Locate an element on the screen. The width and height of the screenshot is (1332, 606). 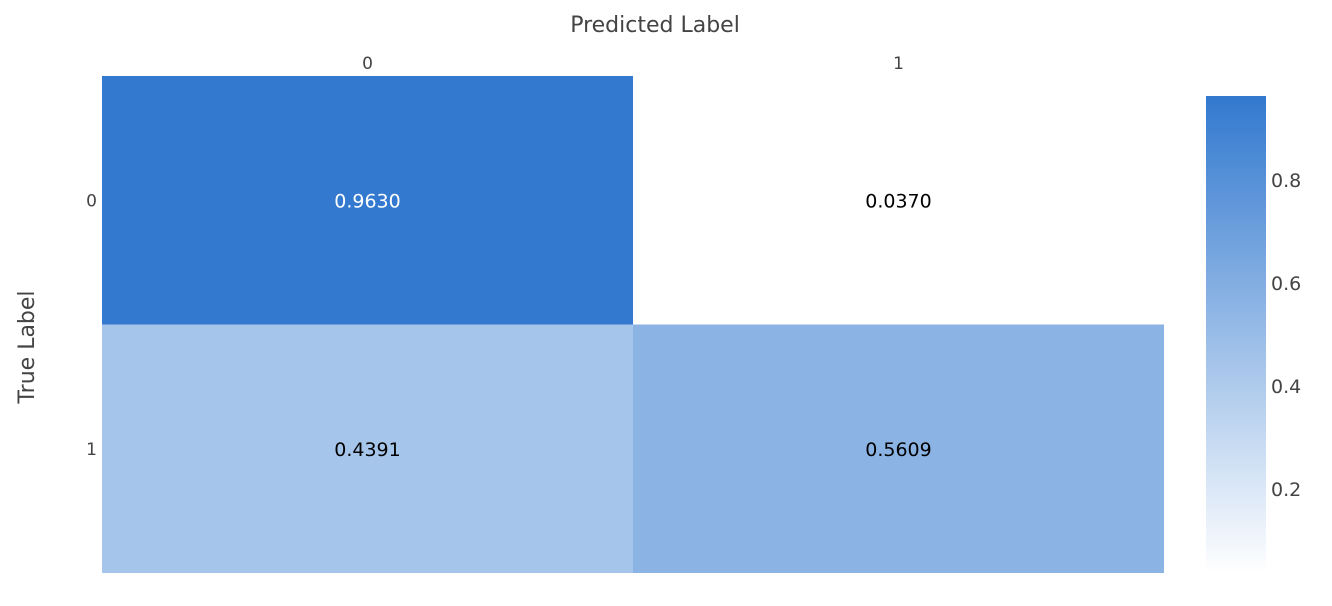
colorbar-tick-label: 0.8 is located at coordinates (1286, 181).